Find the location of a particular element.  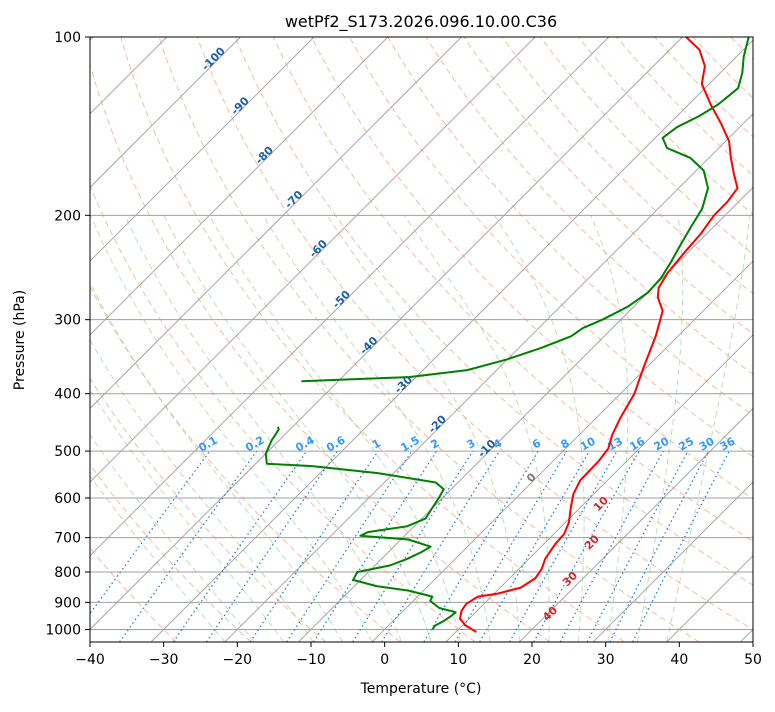

y-tick-label: 500 is located at coordinates (67, 452).